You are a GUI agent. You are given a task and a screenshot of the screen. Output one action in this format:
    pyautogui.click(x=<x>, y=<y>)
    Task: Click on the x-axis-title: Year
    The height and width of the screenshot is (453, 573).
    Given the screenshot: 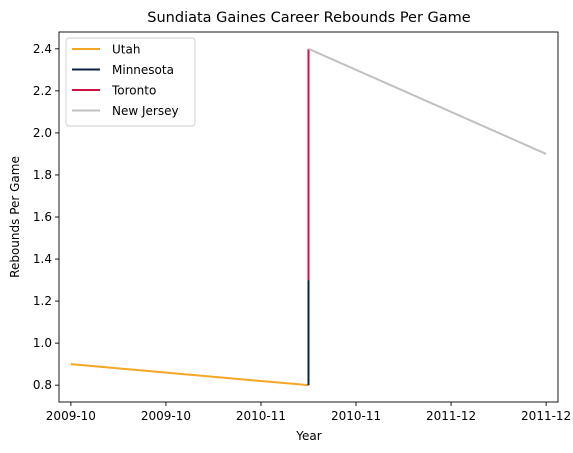 What is the action you would take?
    pyautogui.click(x=308, y=436)
    